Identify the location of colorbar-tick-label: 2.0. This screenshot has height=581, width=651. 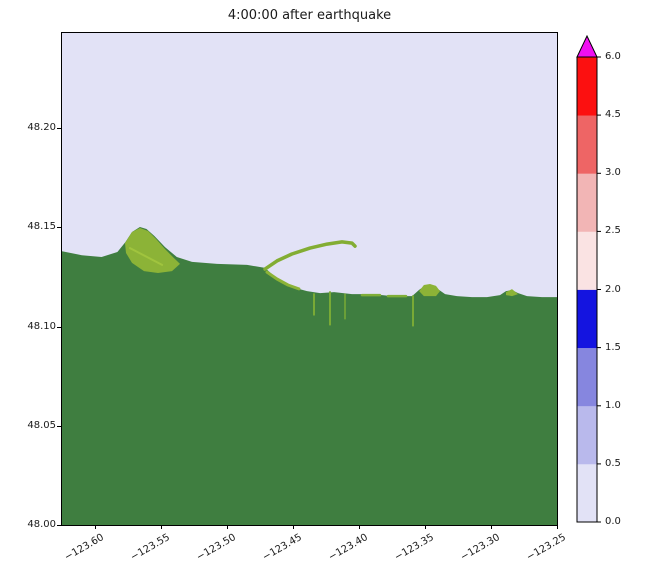
(613, 289).